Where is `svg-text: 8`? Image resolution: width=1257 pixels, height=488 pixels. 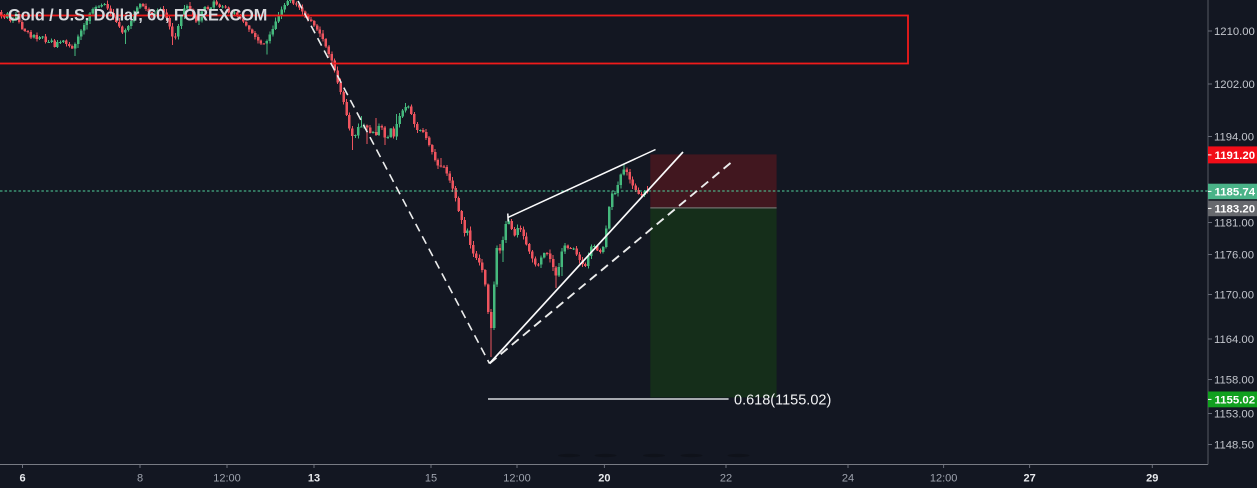 svg-text: 8 is located at coordinates (140, 479).